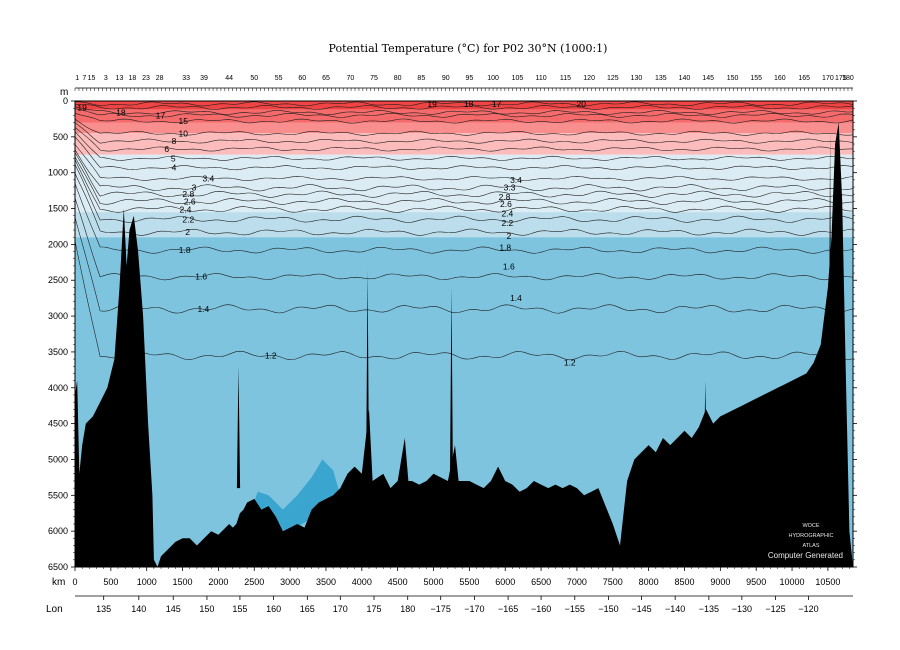  I want to click on isotherm-label-15: 15, so click(184, 121).